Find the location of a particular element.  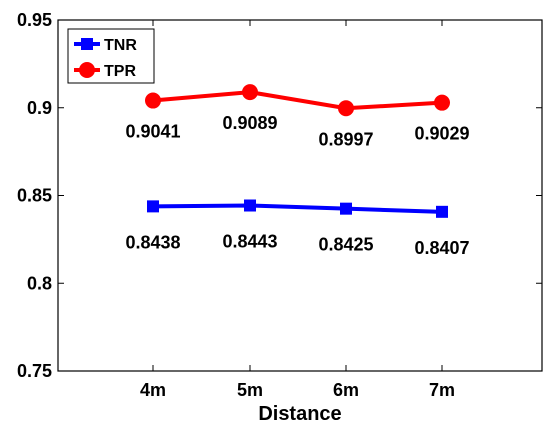

data-label-tnr: 0.8425 is located at coordinates (345, 245).